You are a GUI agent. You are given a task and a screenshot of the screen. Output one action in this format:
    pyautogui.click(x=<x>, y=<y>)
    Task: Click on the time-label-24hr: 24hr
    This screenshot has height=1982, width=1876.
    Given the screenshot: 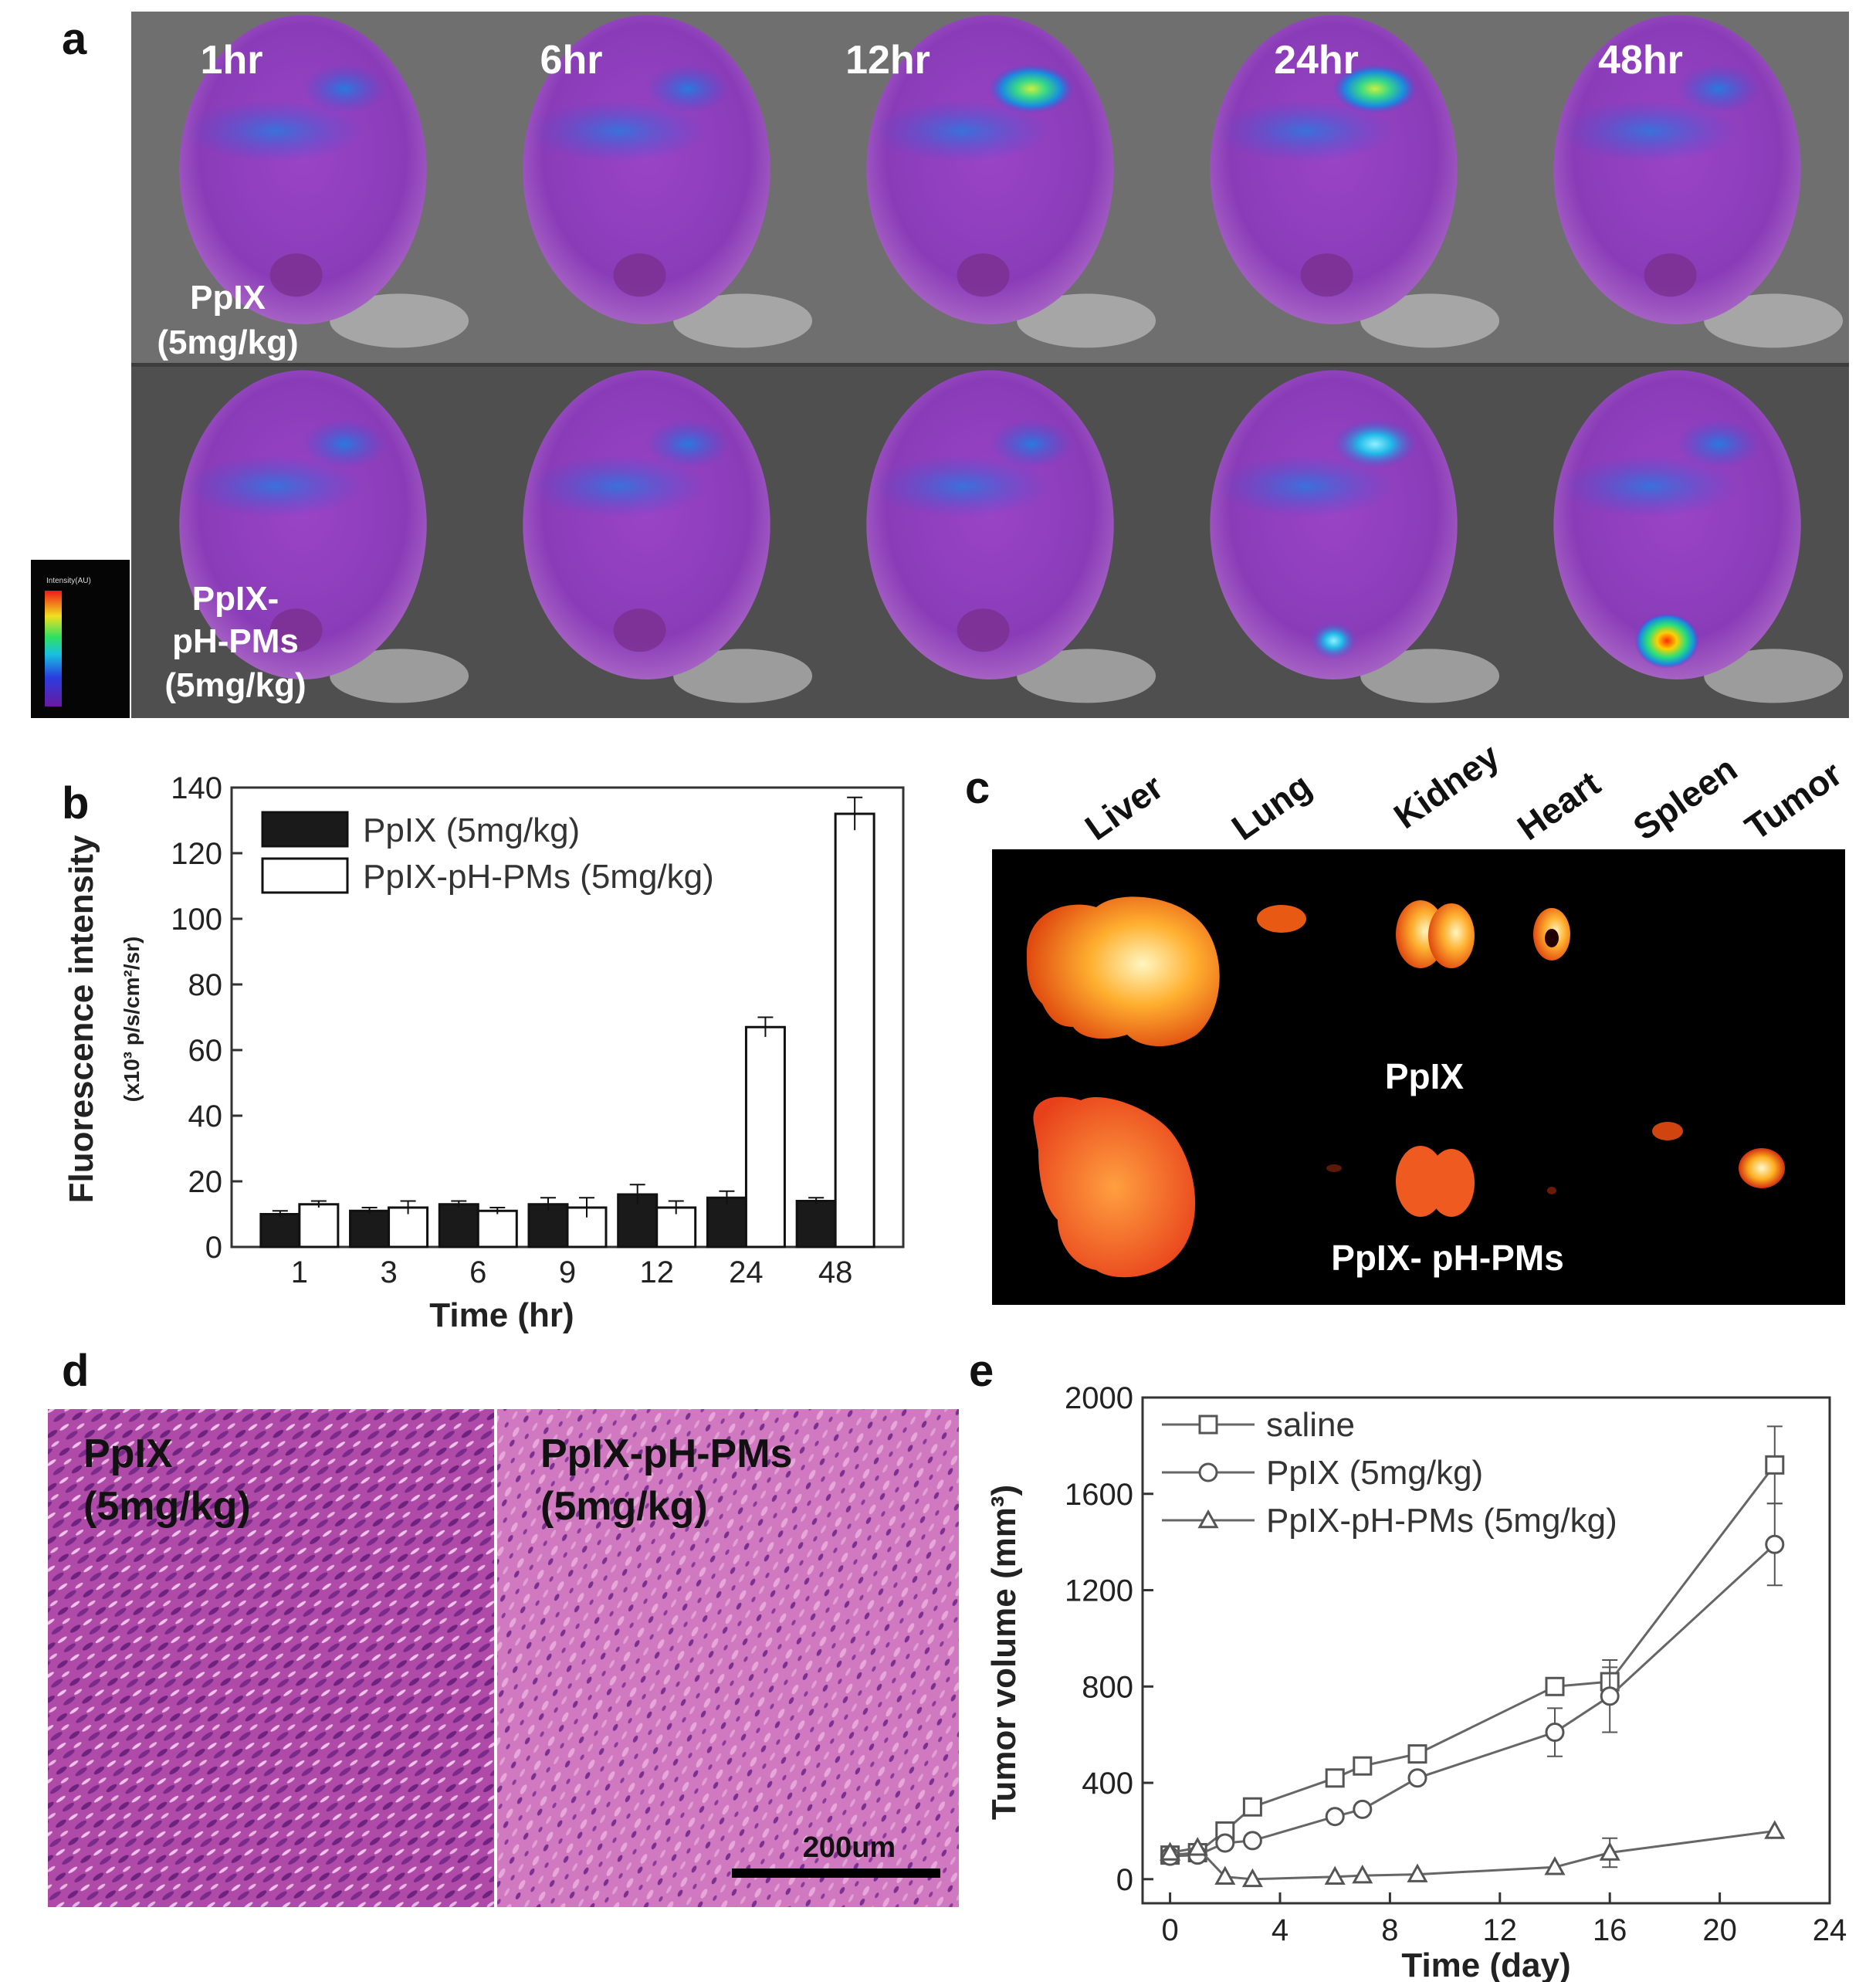 What is the action you would take?
    pyautogui.click(x=1316, y=60)
    